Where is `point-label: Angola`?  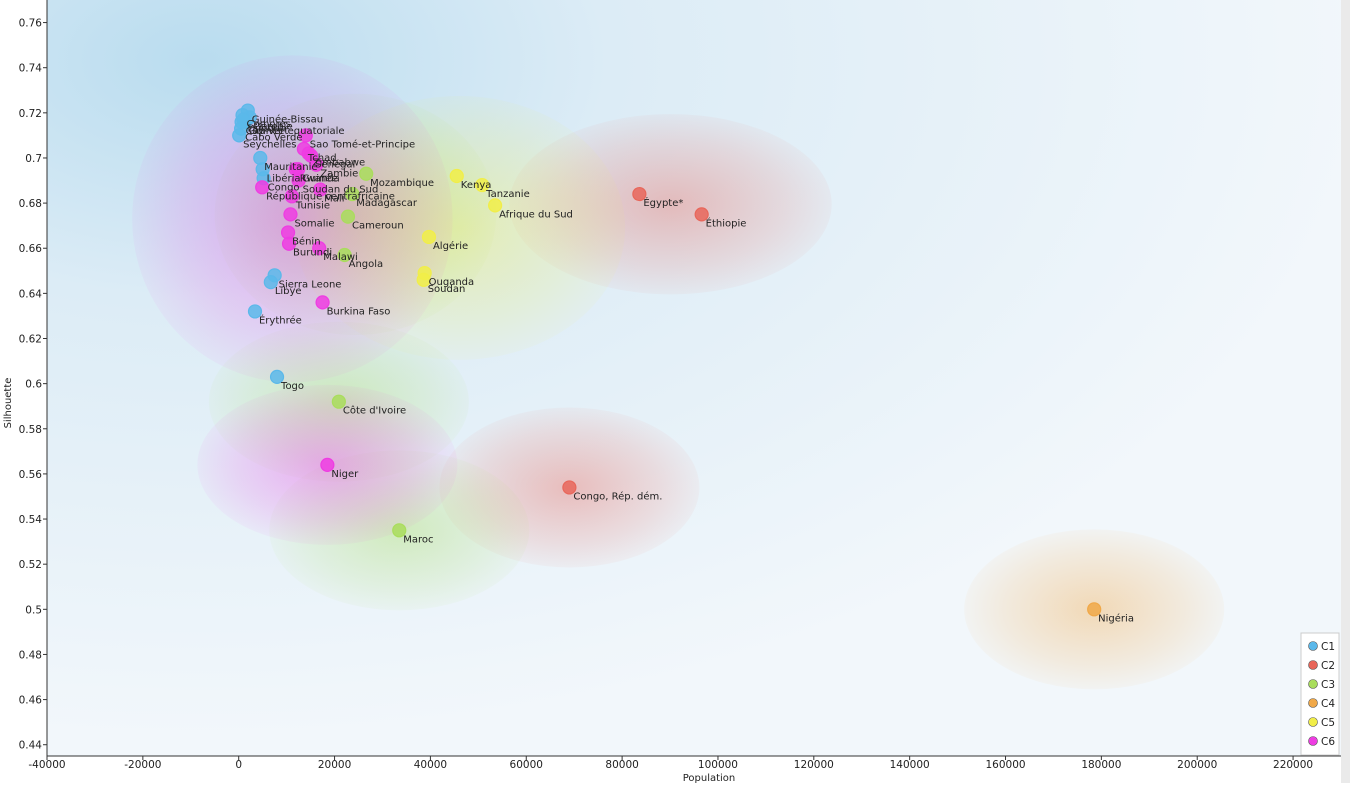 point-label: Angola is located at coordinates (366, 264).